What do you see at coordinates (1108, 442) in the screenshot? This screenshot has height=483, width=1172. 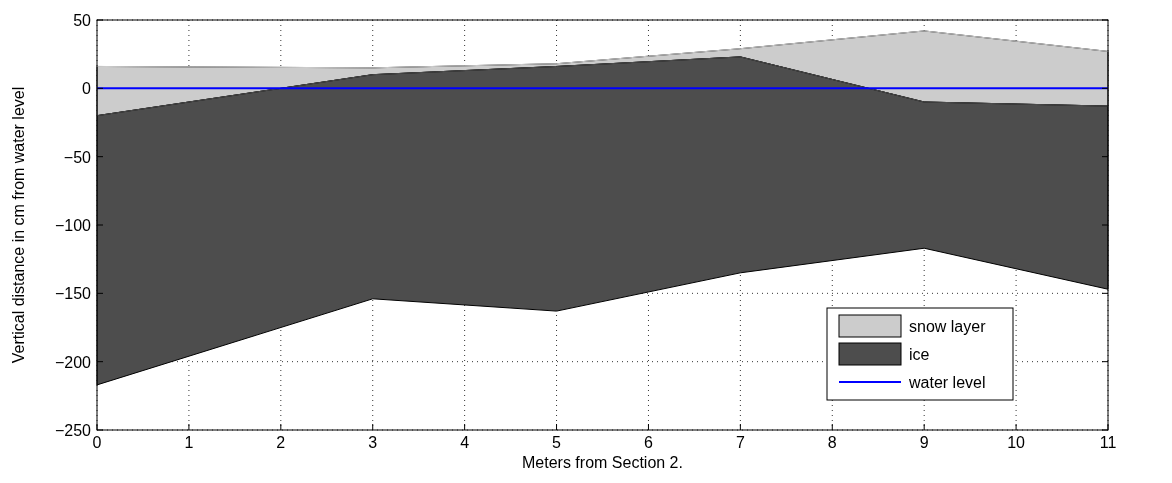 I see `x-tick-label: 11` at bounding box center [1108, 442].